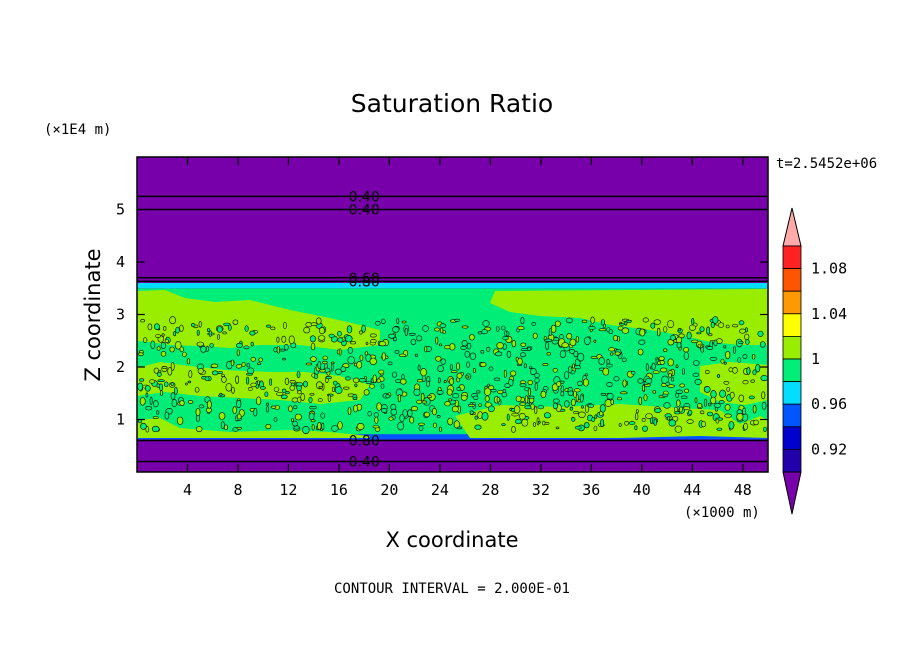 The width and height of the screenshot is (904, 654). I want to click on colorbar-bottom-arrow, so click(792, 493).